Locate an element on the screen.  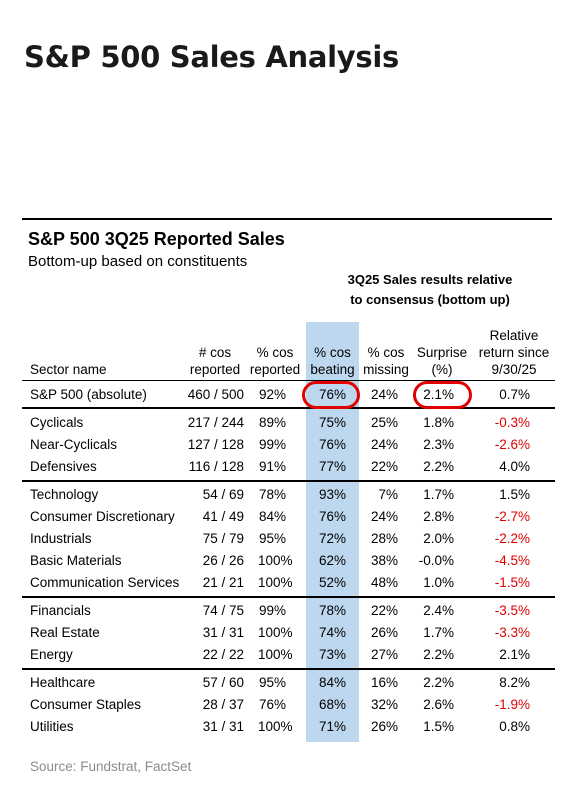
cell-sector: Industrials is located at coordinates (61, 538).